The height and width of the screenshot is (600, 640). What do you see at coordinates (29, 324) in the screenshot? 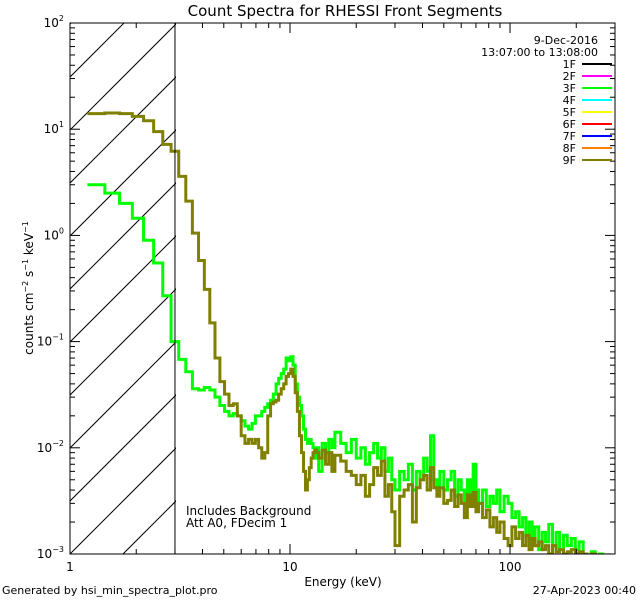
I see `ylabel-counts: counts cm` at bounding box center [29, 324].